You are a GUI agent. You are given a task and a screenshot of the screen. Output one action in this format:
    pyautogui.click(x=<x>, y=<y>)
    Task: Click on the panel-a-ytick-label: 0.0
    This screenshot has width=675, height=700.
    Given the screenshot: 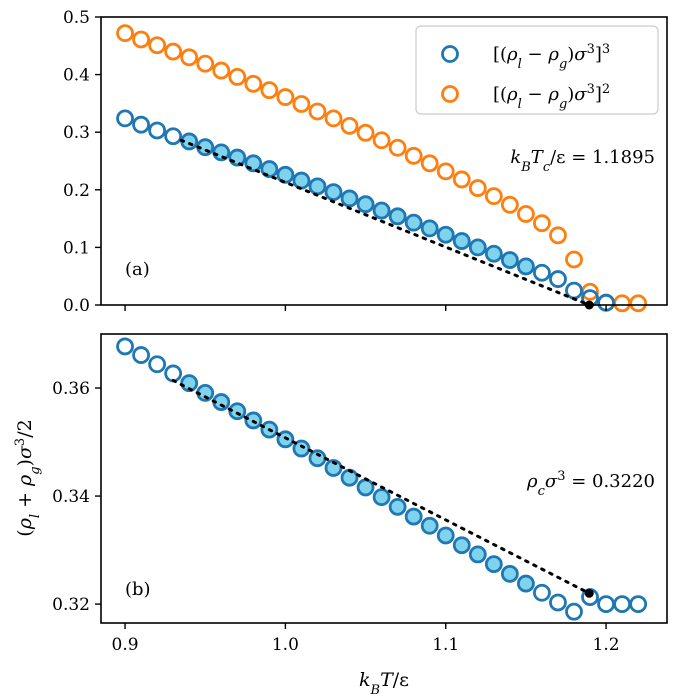 What is the action you would take?
    pyautogui.click(x=76, y=306)
    